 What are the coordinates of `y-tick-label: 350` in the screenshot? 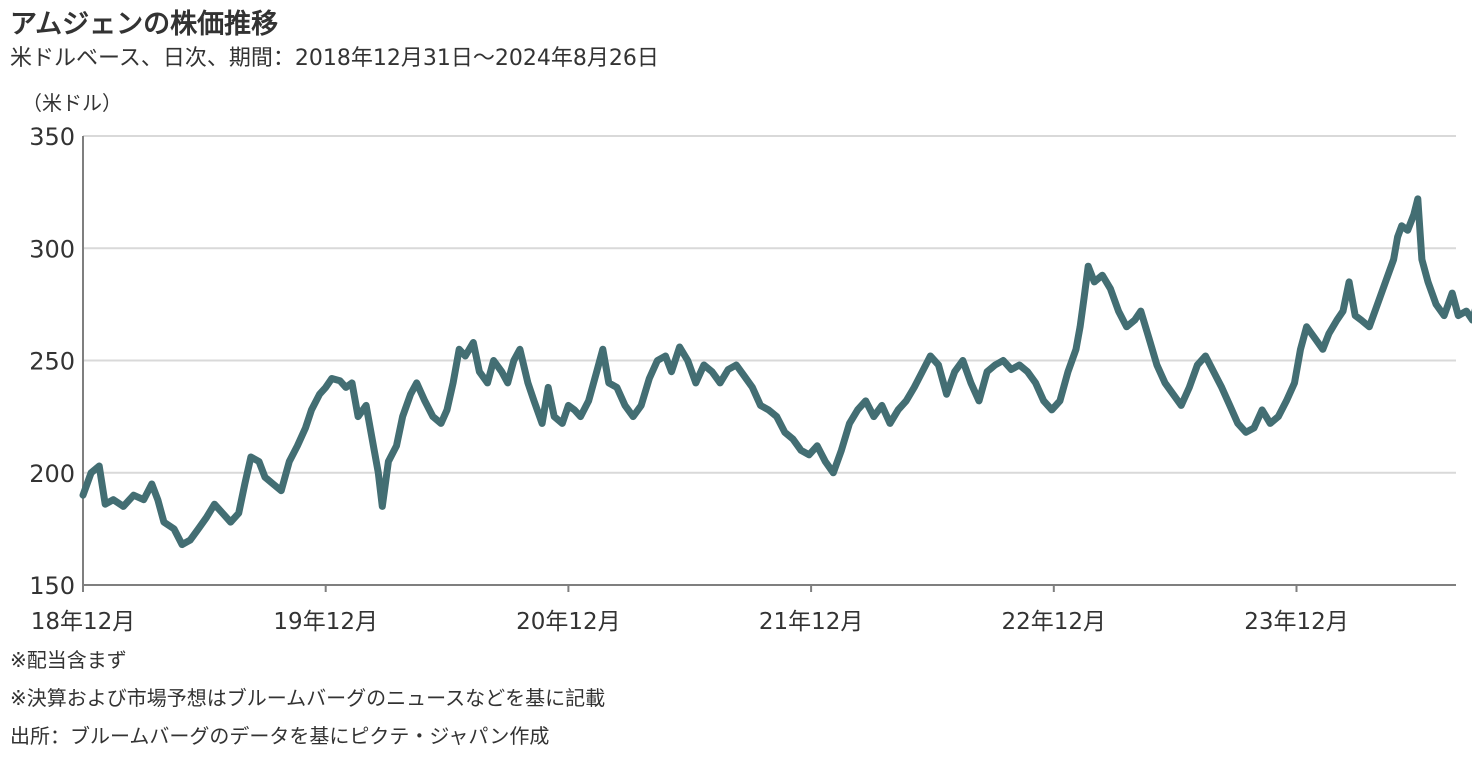 It's located at (52, 137).